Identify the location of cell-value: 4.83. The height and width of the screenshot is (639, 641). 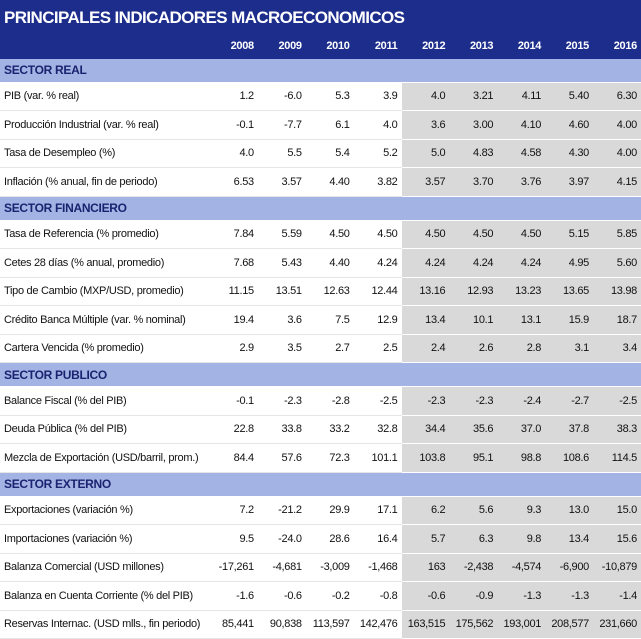
(473, 153).